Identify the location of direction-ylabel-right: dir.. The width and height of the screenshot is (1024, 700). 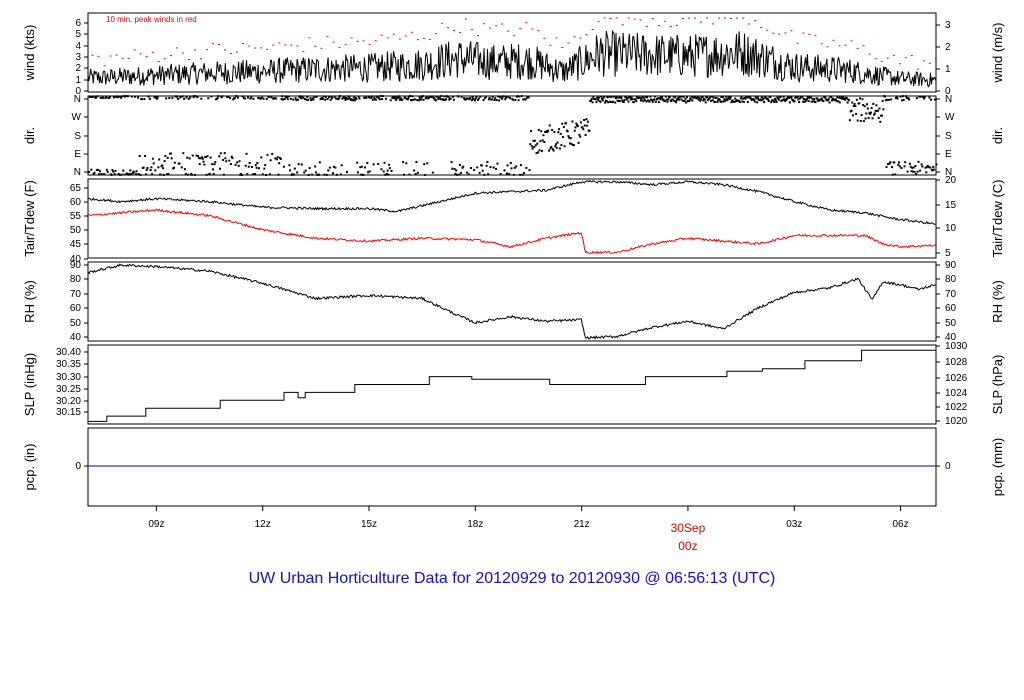
(997, 135).